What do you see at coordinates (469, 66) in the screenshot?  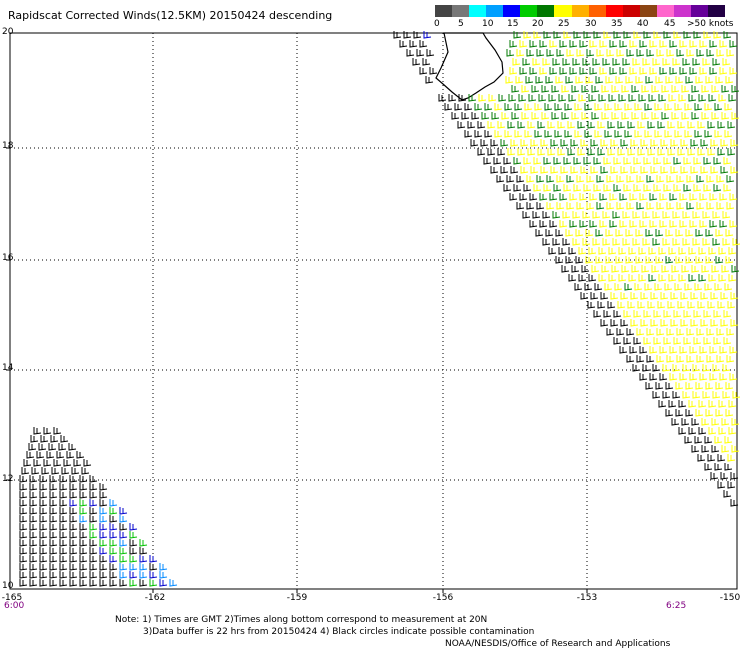 I see `island-coastline` at bounding box center [469, 66].